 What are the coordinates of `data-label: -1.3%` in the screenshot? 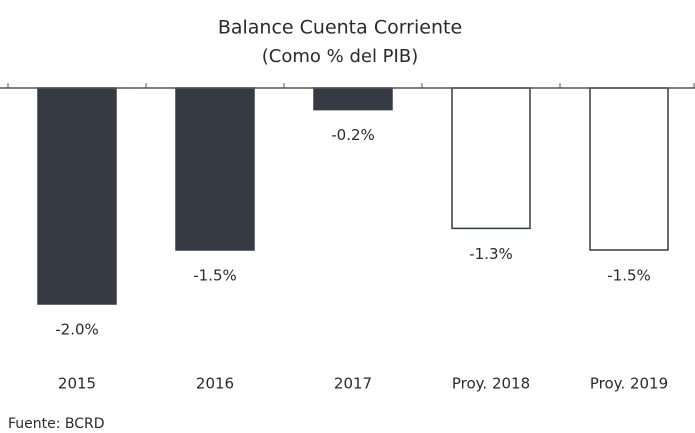 It's located at (491, 254).